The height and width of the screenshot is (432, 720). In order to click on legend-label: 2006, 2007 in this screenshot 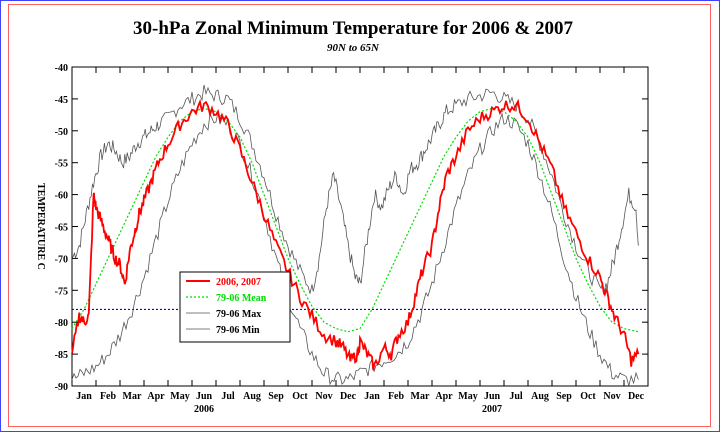, I will do `click(238, 282)`.